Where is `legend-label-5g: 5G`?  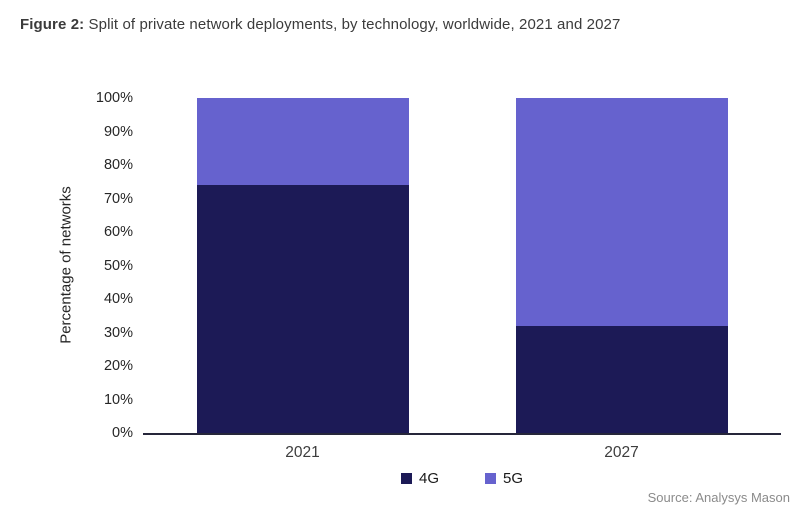
legend-label-5g: 5G is located at coordinates (513, 478).